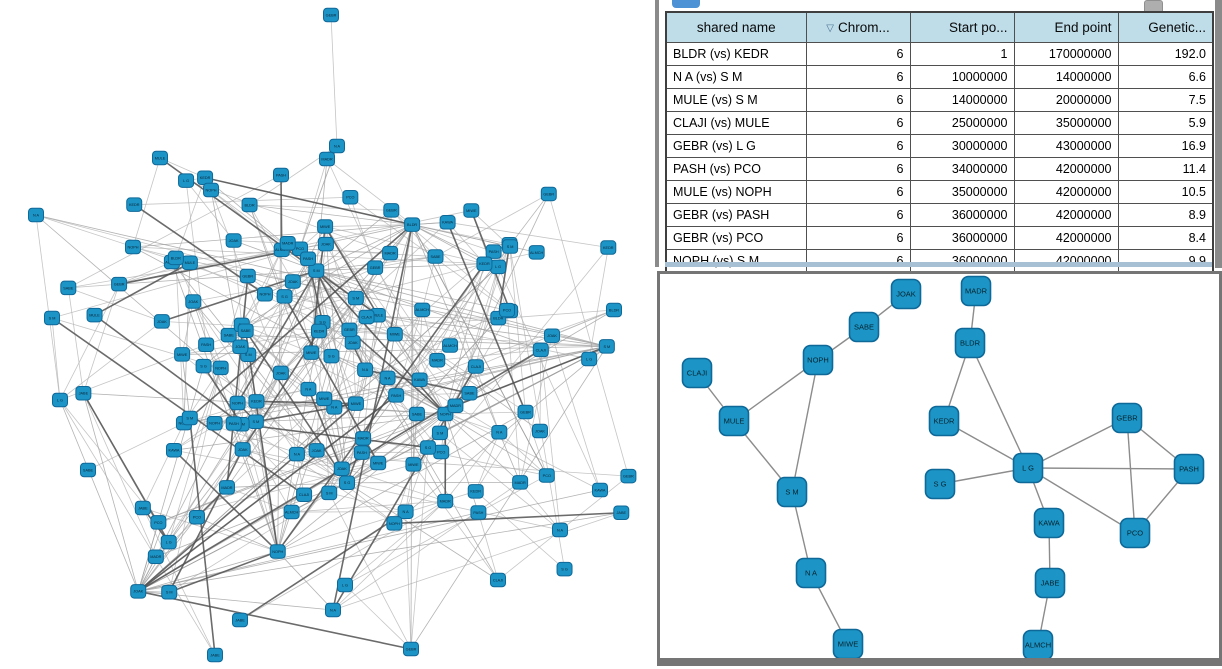 Image resolution: width=1222 pixels, height=669 pixels. I want to click on edge-table-row: MULE (vs) NOPH 6 35000000 42000000 10.5, so click(939, 192).